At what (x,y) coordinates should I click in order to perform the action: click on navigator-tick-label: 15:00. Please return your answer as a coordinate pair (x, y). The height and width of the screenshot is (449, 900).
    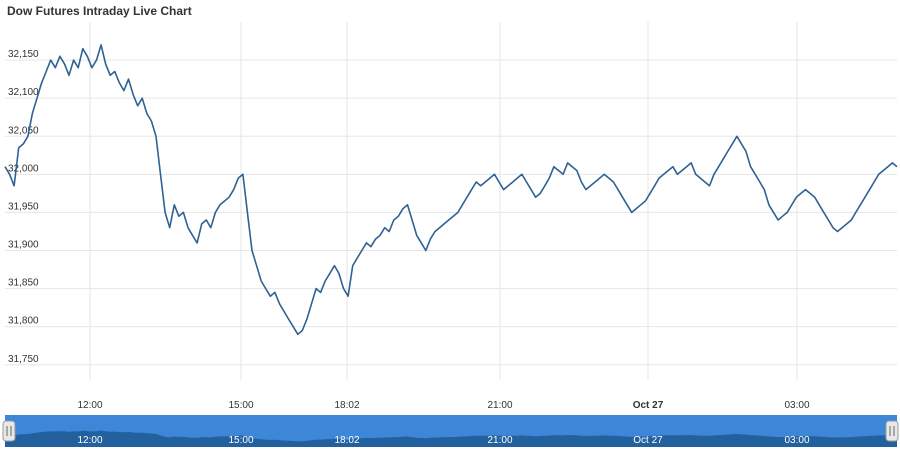
    Looking at the image, I should click on (240, 440).